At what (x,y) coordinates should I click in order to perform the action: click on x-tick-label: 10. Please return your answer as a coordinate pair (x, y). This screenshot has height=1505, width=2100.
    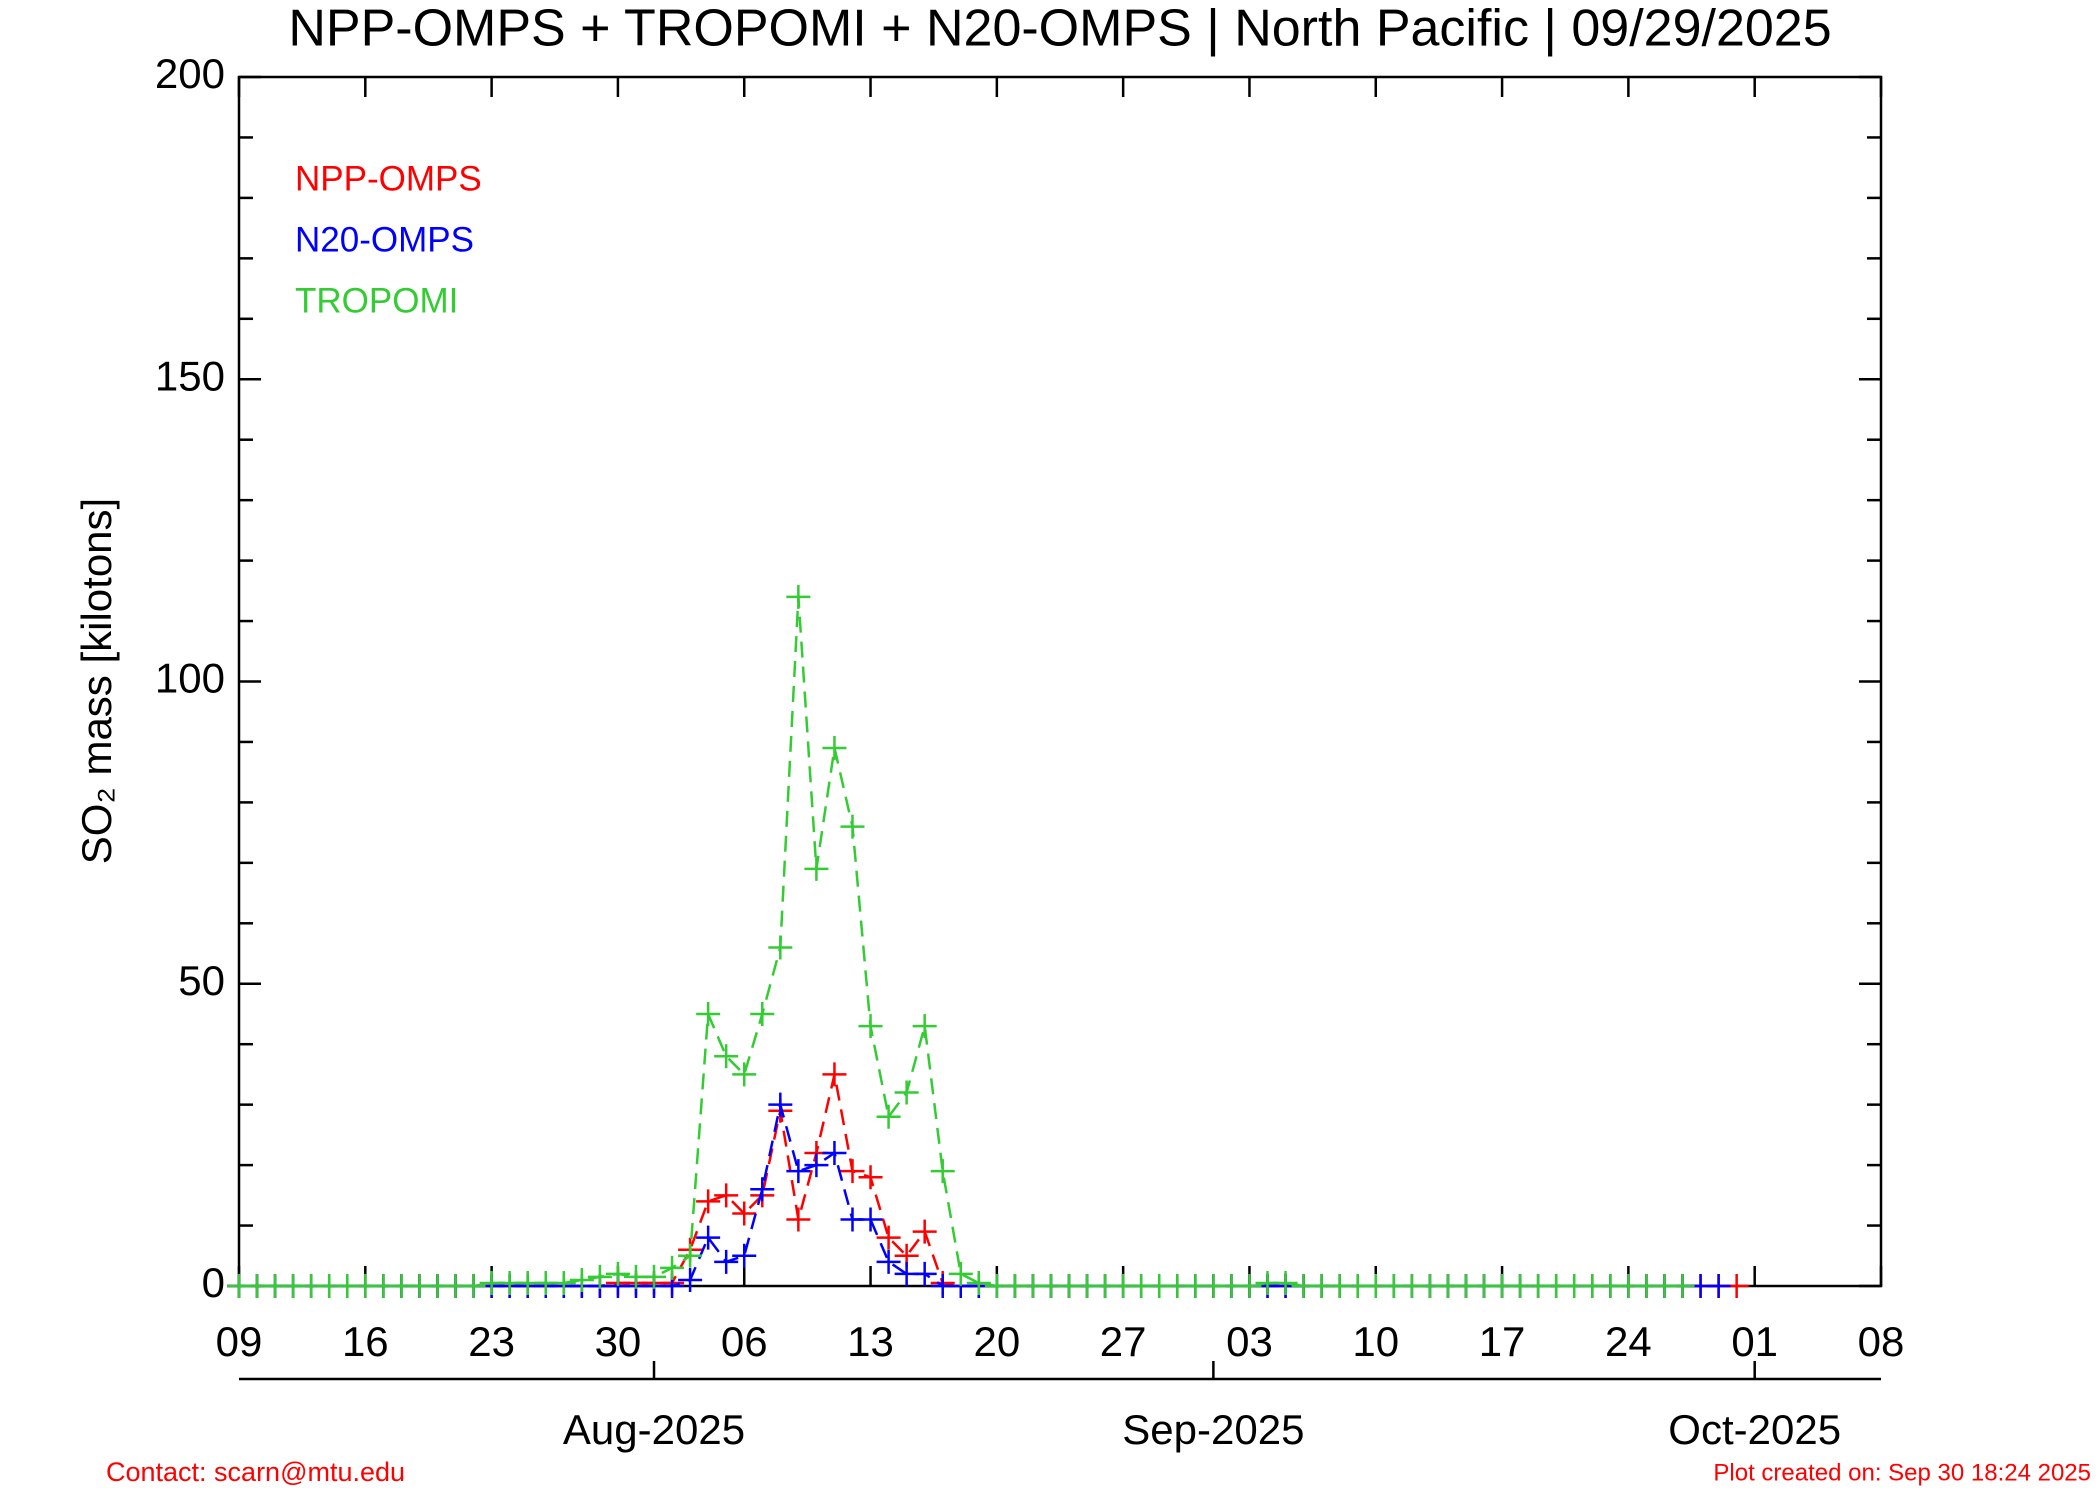
    Looking at the image, I should click on (1375, 1341).